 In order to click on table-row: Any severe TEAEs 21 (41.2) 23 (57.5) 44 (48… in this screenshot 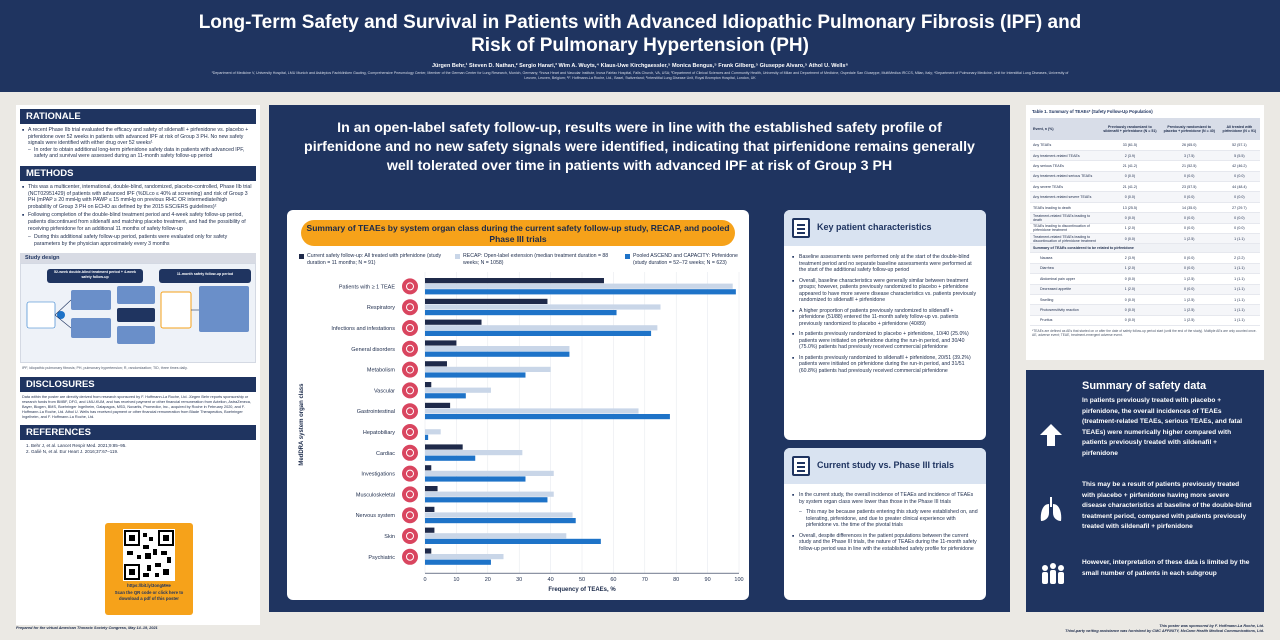, I will do `click(1145, 187)`.